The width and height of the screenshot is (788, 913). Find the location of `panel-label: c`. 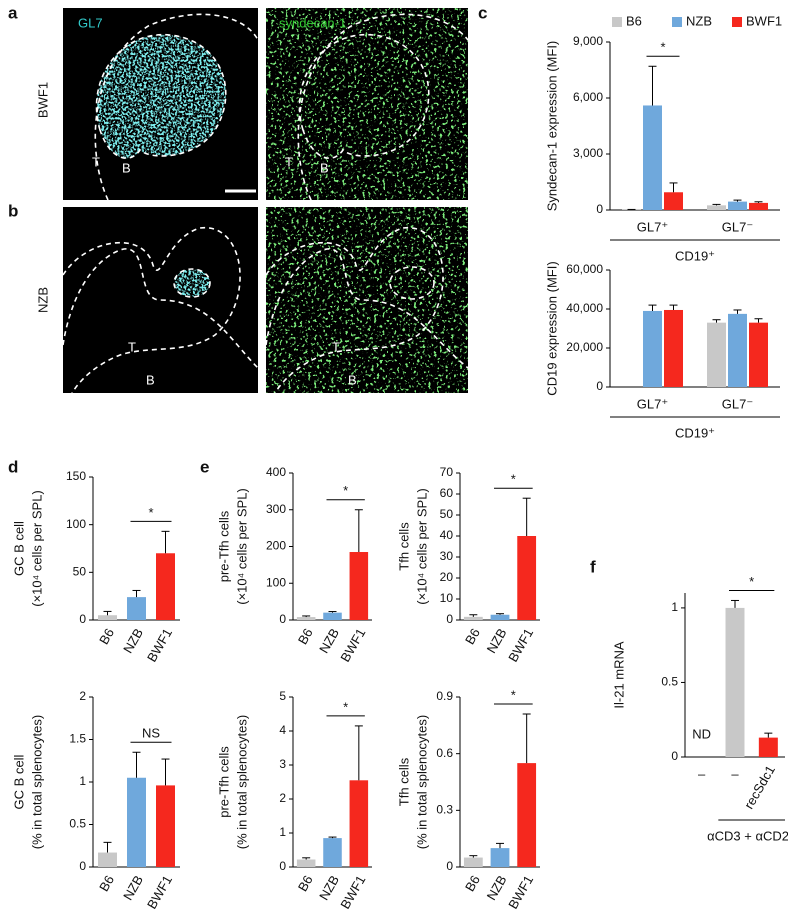

panel-label: c is located at coordinates (482, 12).